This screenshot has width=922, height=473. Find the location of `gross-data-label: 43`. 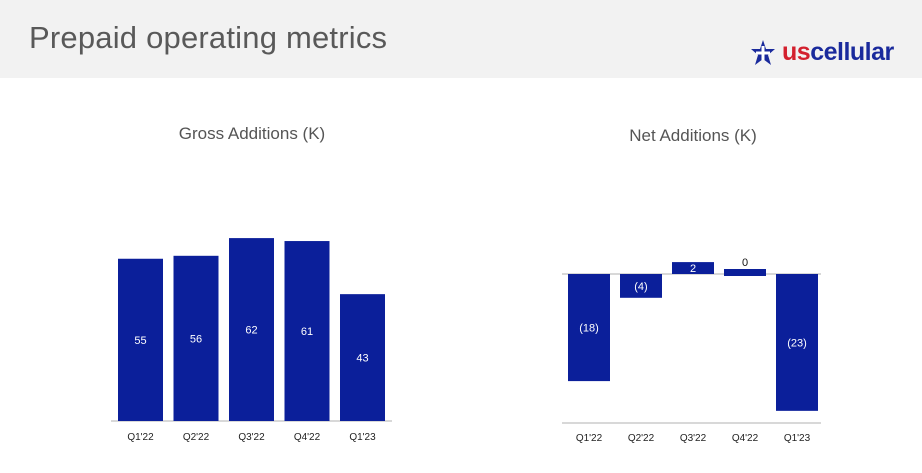

gross-data-label: 43 is located at coordinates (362, 359).